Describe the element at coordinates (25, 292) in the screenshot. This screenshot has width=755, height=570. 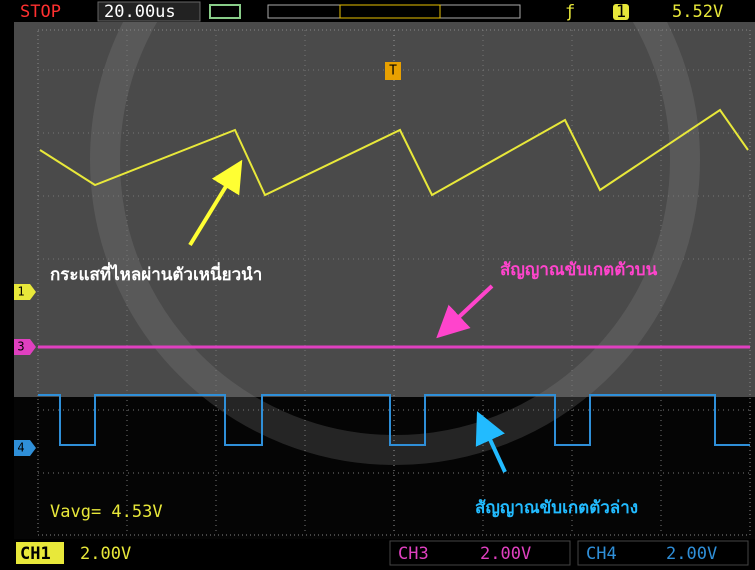
I see `ch1-marker` at that location.